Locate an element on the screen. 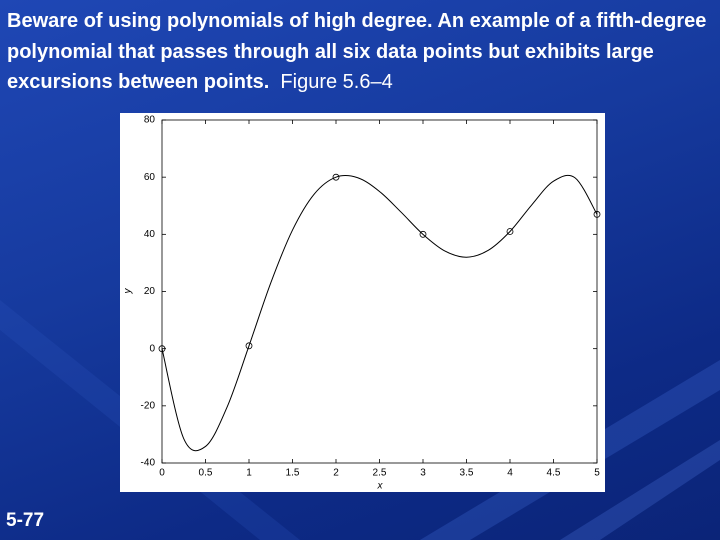  x-tick-label: 2.5 is located at coordinates (380, 473).